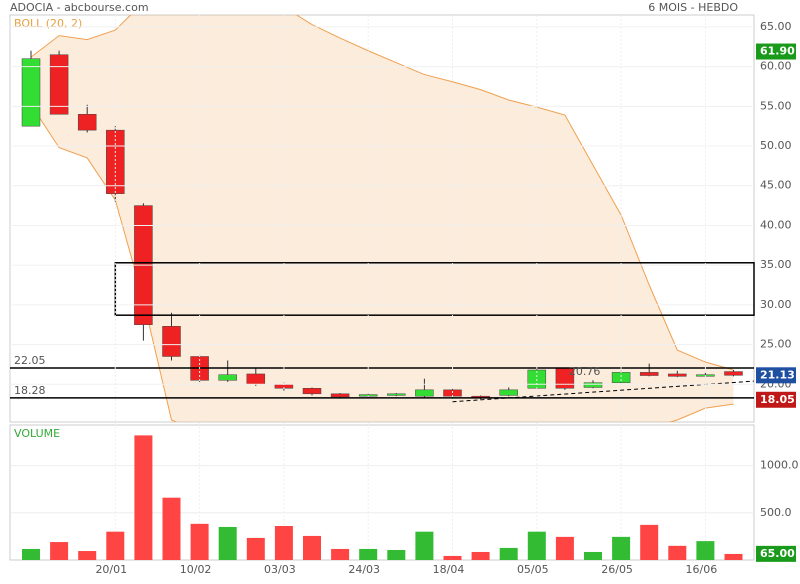  I want to click on volume-tag, so click(776, 553).